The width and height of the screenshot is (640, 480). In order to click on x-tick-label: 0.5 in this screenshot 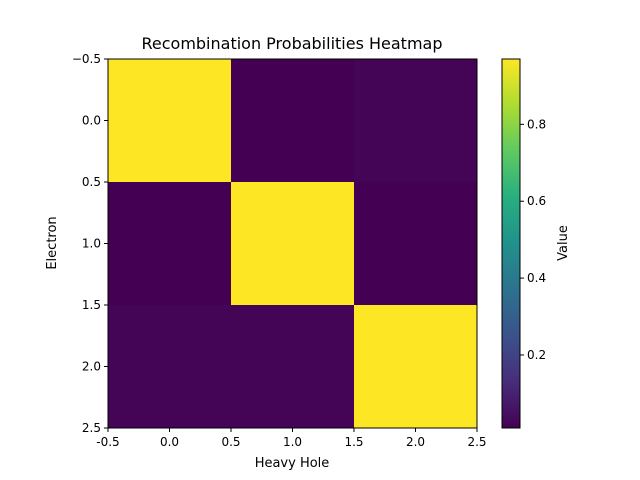, I will do `click(230, 442)`.